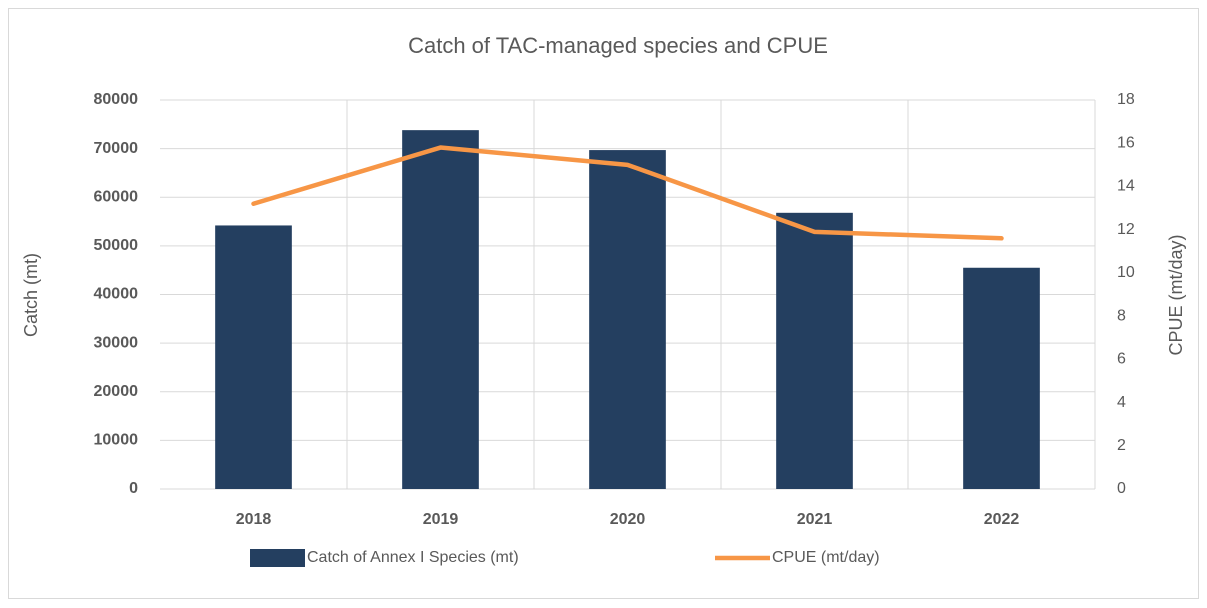 Image resolution: width=1207 pixels, height=608 pixels. What do you see at coordinates (133, 488) in the screenshot?
I see `y-tick-label: 0` at bounding box center [133, 488].